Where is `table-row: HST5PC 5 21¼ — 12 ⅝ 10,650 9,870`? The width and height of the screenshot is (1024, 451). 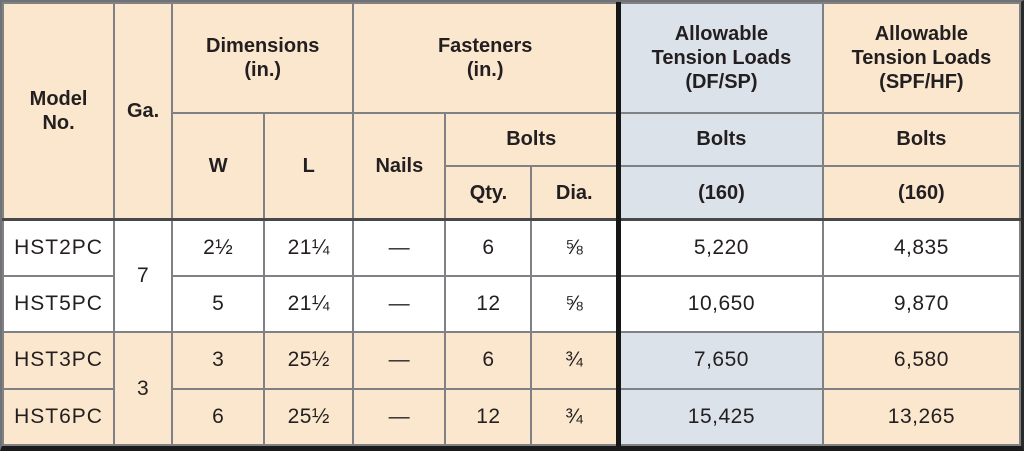
table-row: HST5PC 5 21¼ — 12 ⅝ 10,650 9,870 is located at coordinates (511, 304).